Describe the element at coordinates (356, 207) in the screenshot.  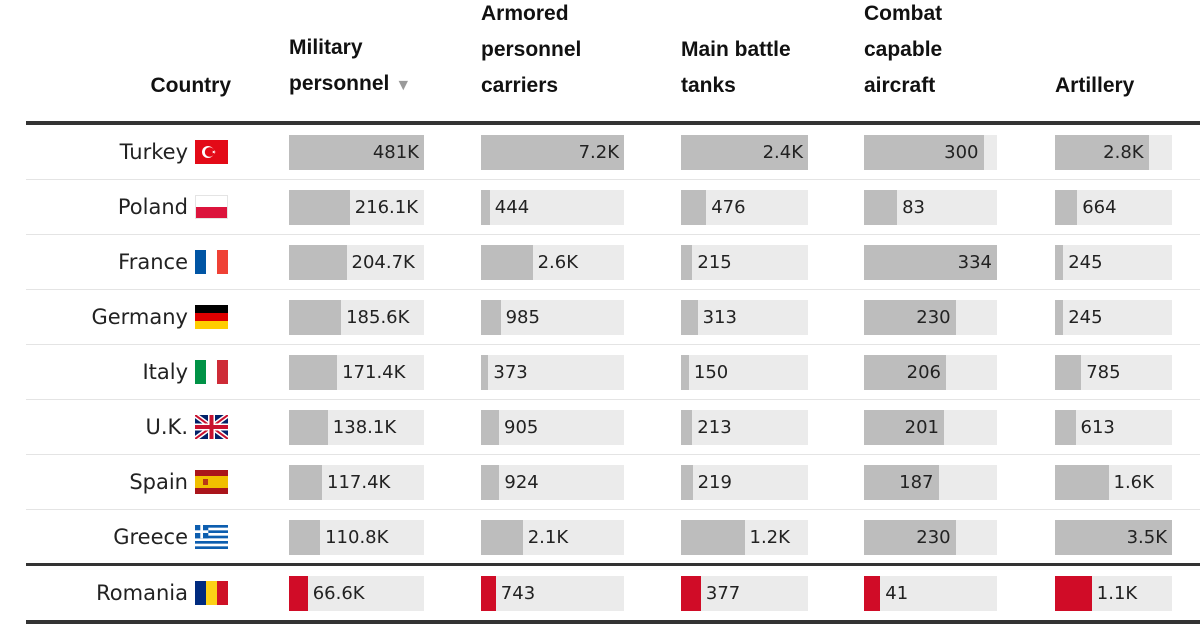
I see `personnel-cell: 216.1K` at that location.